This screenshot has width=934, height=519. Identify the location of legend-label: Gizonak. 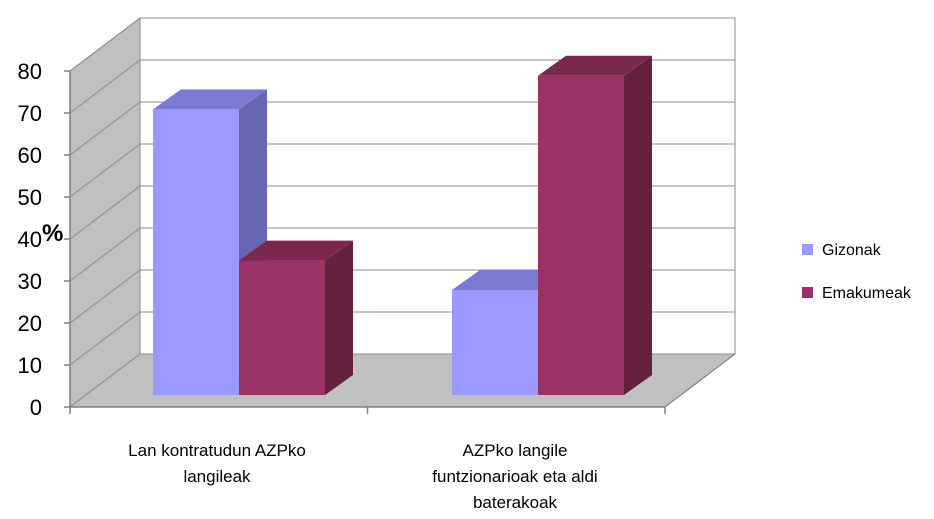
(852, 250).